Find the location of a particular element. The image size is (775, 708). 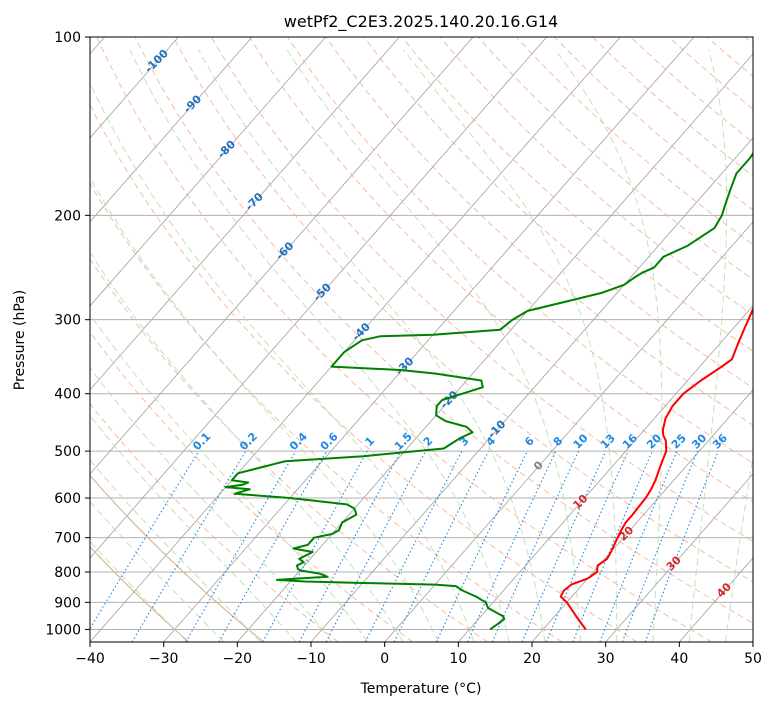

y-tick-label: 500 is located at coordinates (67, 452).